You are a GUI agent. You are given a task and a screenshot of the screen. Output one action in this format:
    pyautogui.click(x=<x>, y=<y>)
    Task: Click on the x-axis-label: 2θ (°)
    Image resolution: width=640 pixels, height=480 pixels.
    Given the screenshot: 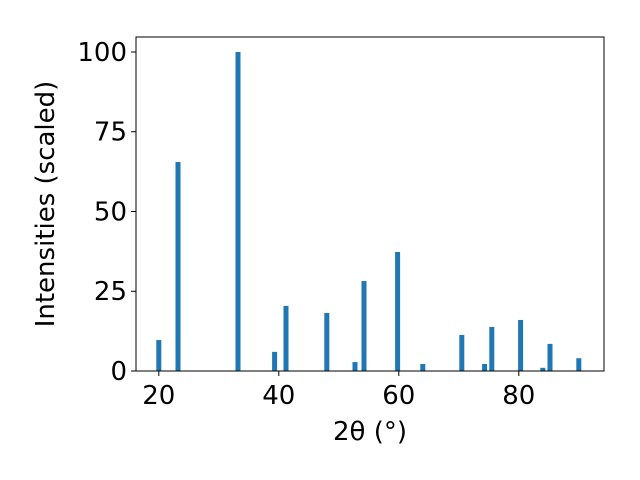 What is the action you would take?
    pyautogui.click(x=370, y=432)
    